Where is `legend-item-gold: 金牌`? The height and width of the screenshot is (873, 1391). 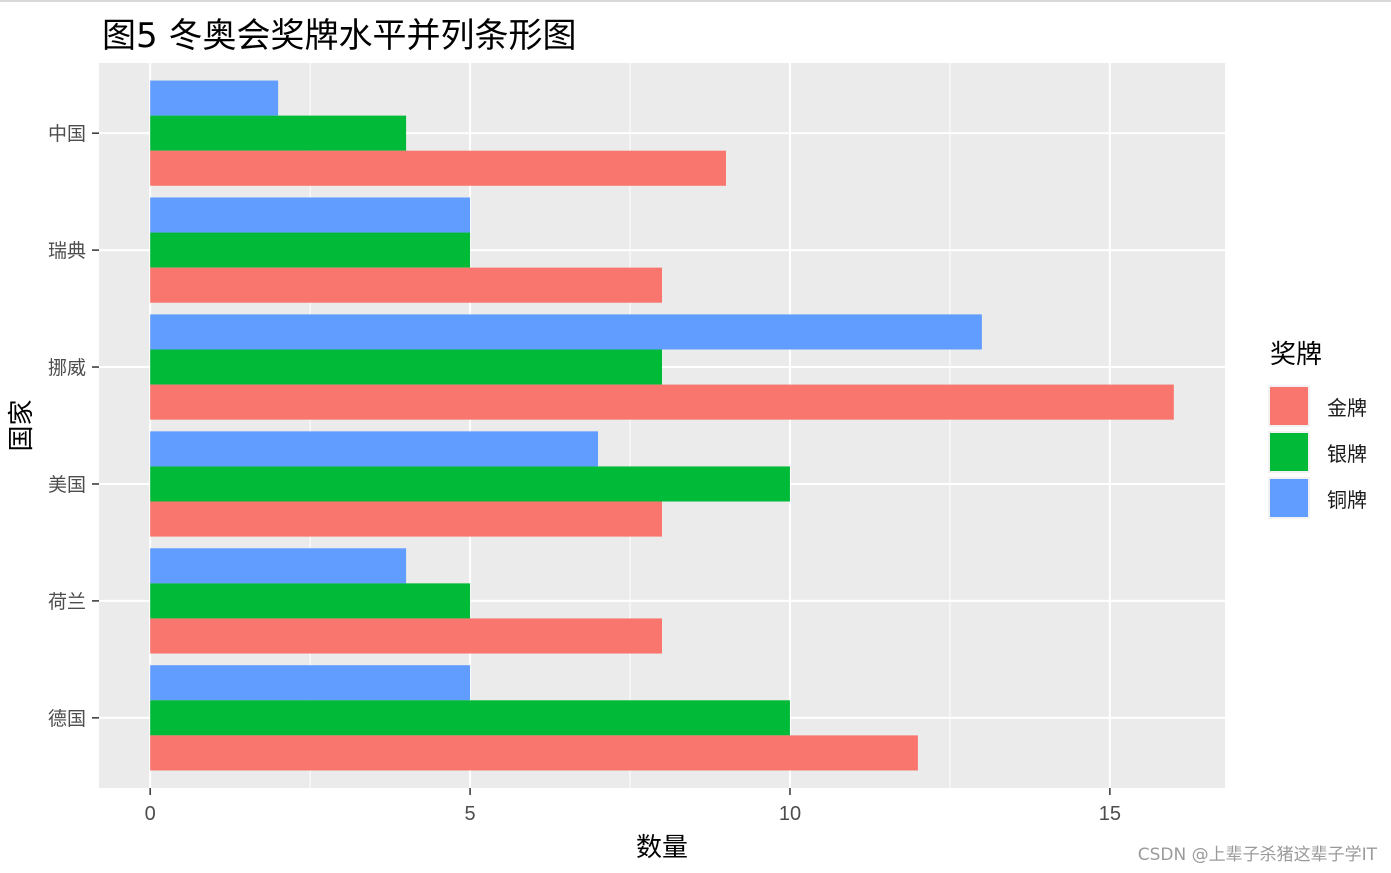
legend-item-gold: 金牌 is located at coordinates (1317, 406).